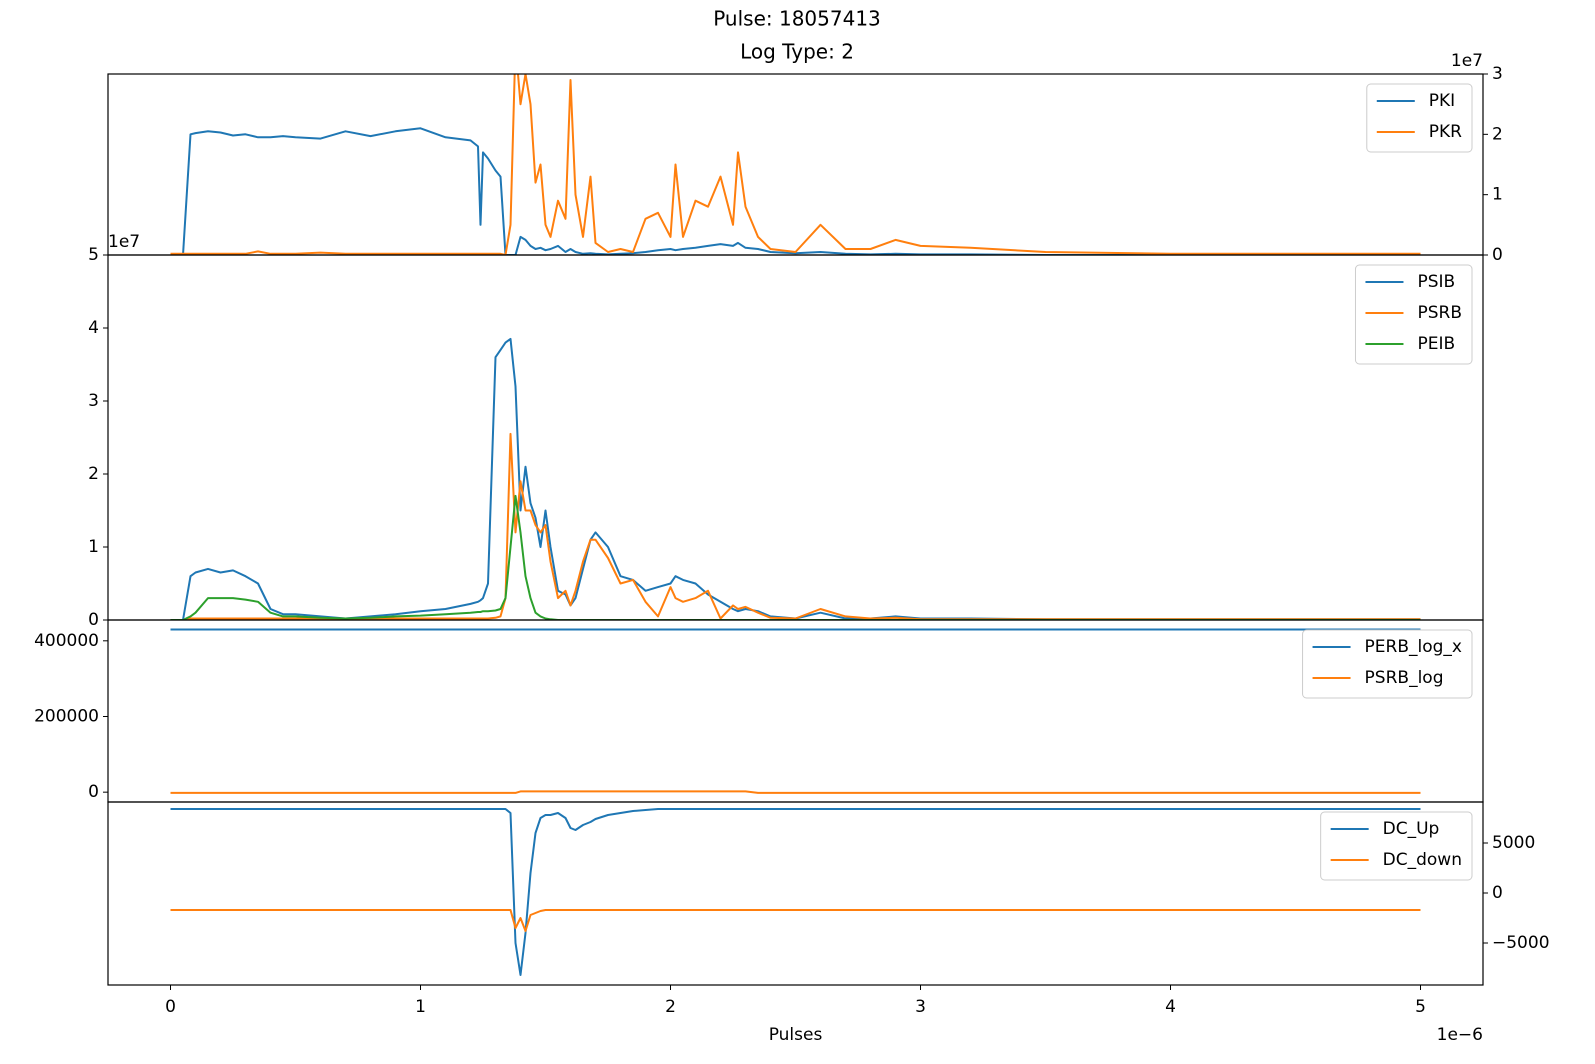 Image resolution: width=1595 pixels, height=1064 pixels. I want to click on legend-frame, so click(1413, 314).